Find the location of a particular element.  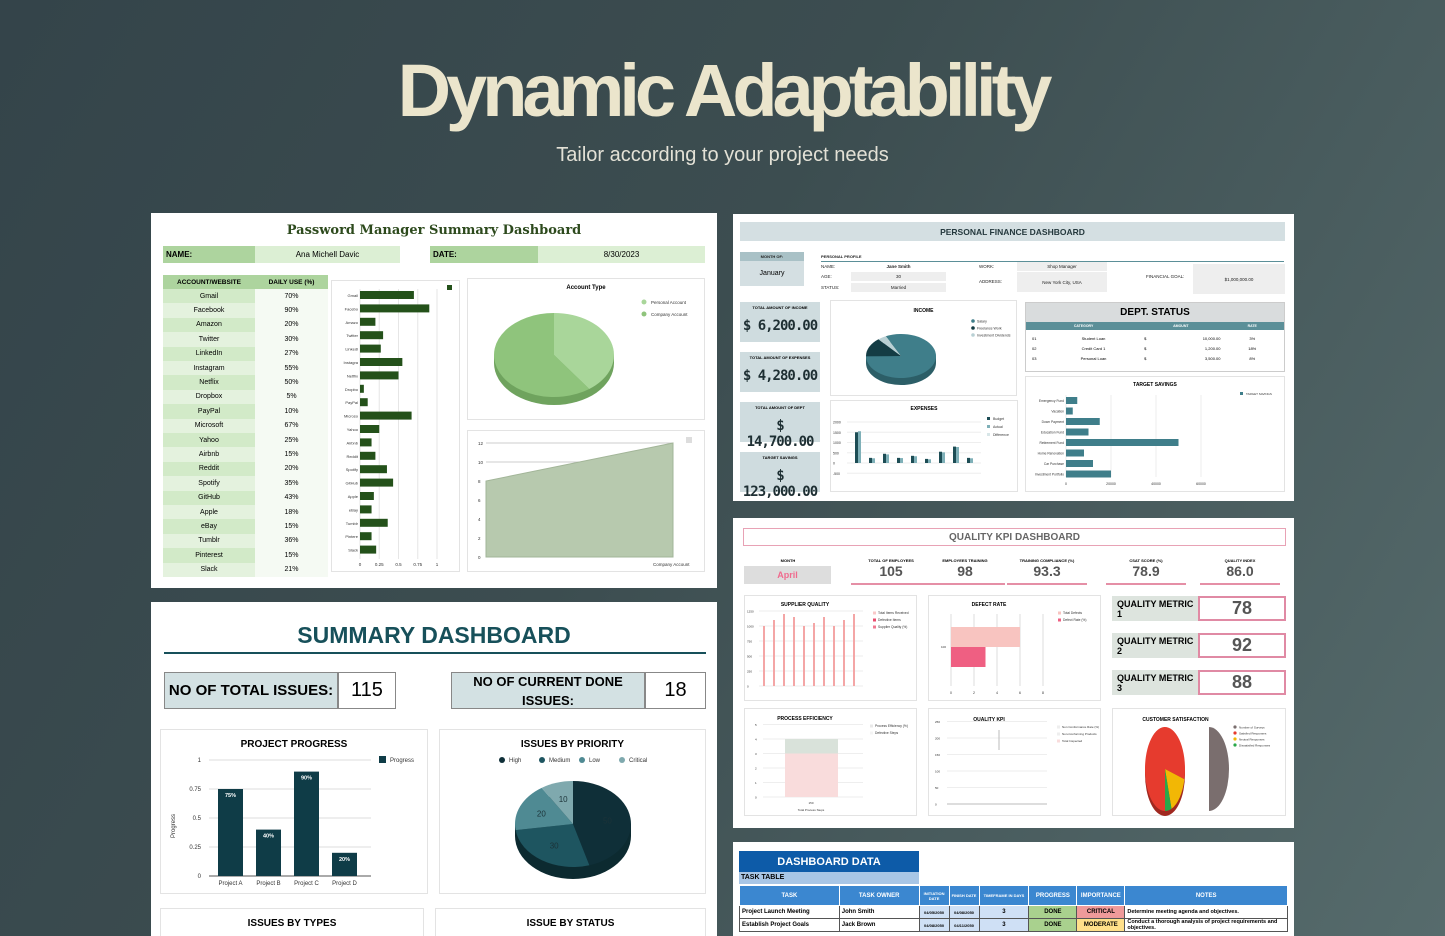

legend-label: Total Defects is located at coordinates (1072, 613).